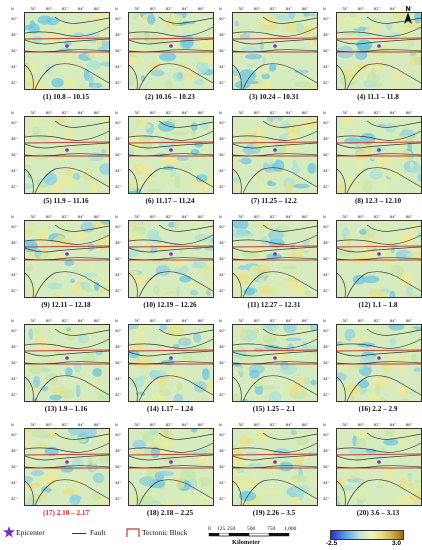 Image resolution: width=422 pixels, height=550 pixels. What do you see at coordinates (79, 533) in the screenshot?
I see `fault-line-icon` at bounding box center [79, 533].